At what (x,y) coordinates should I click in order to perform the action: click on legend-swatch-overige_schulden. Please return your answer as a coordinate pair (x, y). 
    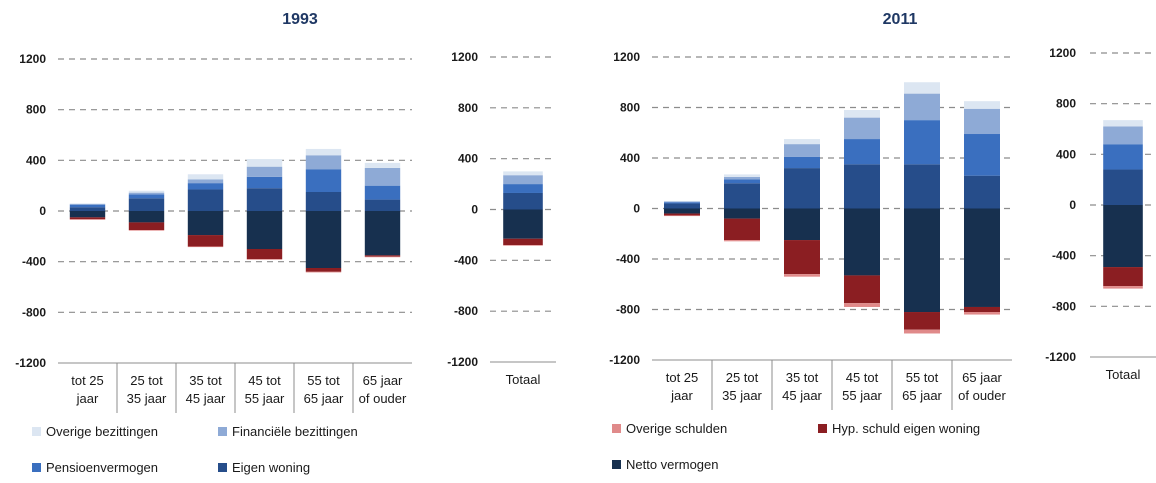
    Looking at the image, I should click on (616, 428).